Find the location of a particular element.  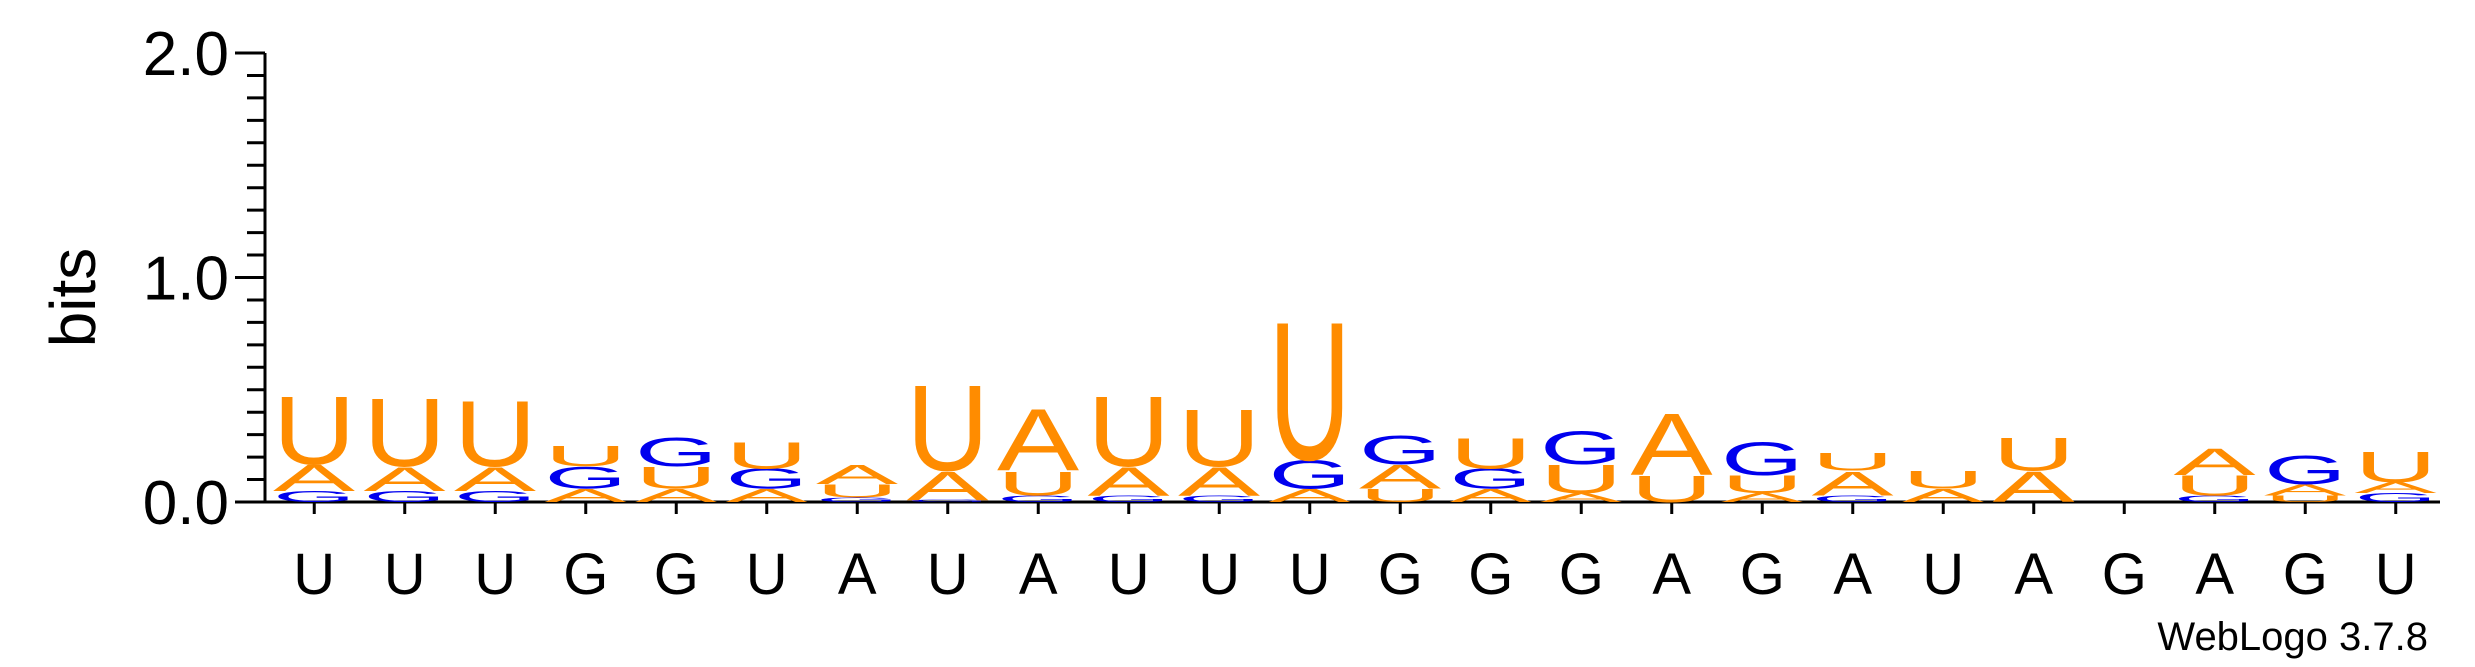

weblogo-credit: WebLogo 3.7.8 is located at coordinates (2292, 637).